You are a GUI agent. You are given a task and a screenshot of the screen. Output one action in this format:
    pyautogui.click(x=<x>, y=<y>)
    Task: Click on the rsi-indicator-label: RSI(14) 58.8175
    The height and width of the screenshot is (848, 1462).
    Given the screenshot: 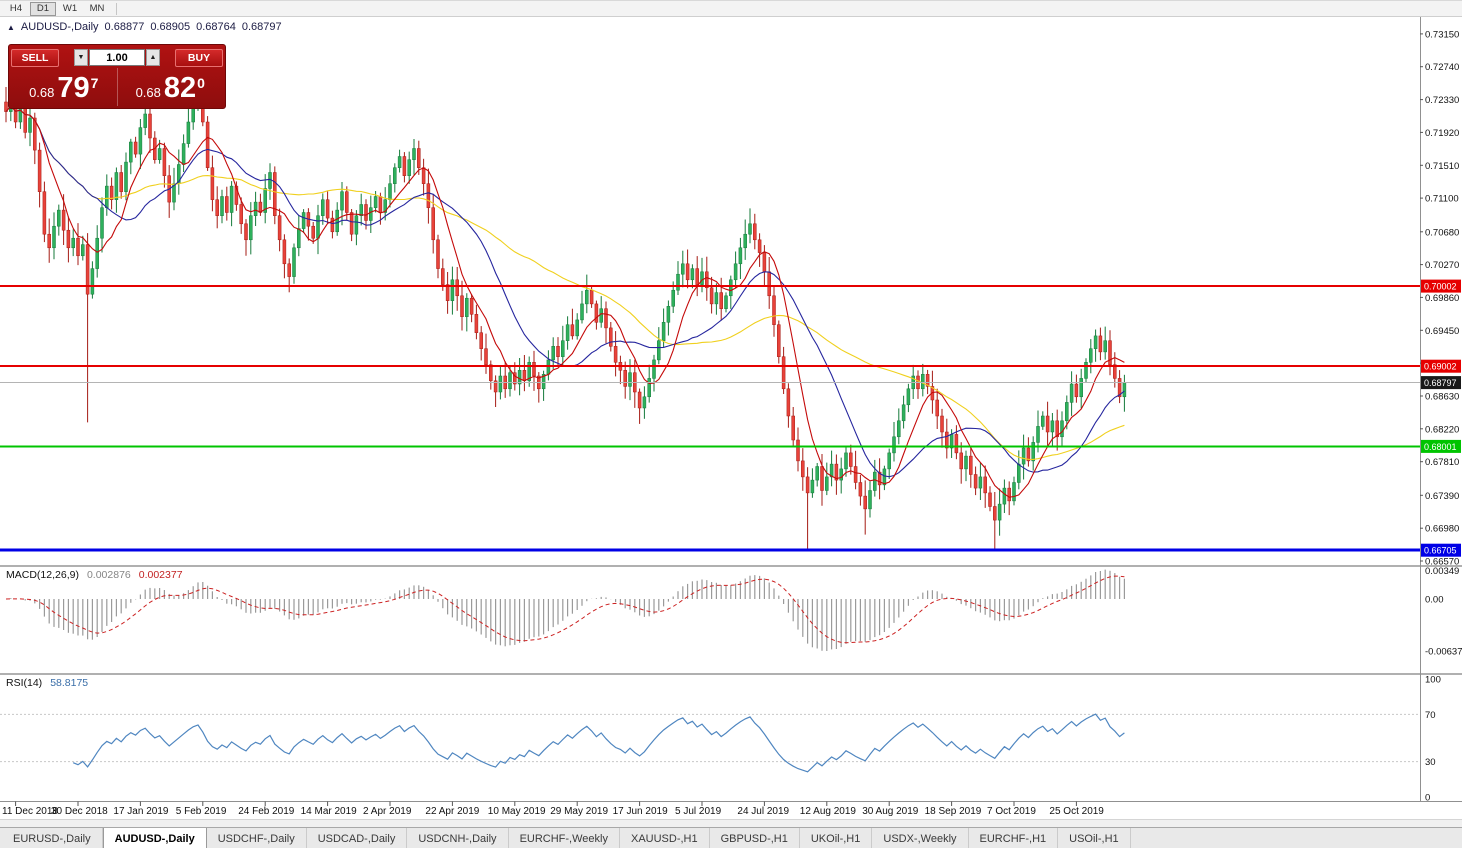 What is the action you would take?
    pyautogui.click(x=47, y=683)
    